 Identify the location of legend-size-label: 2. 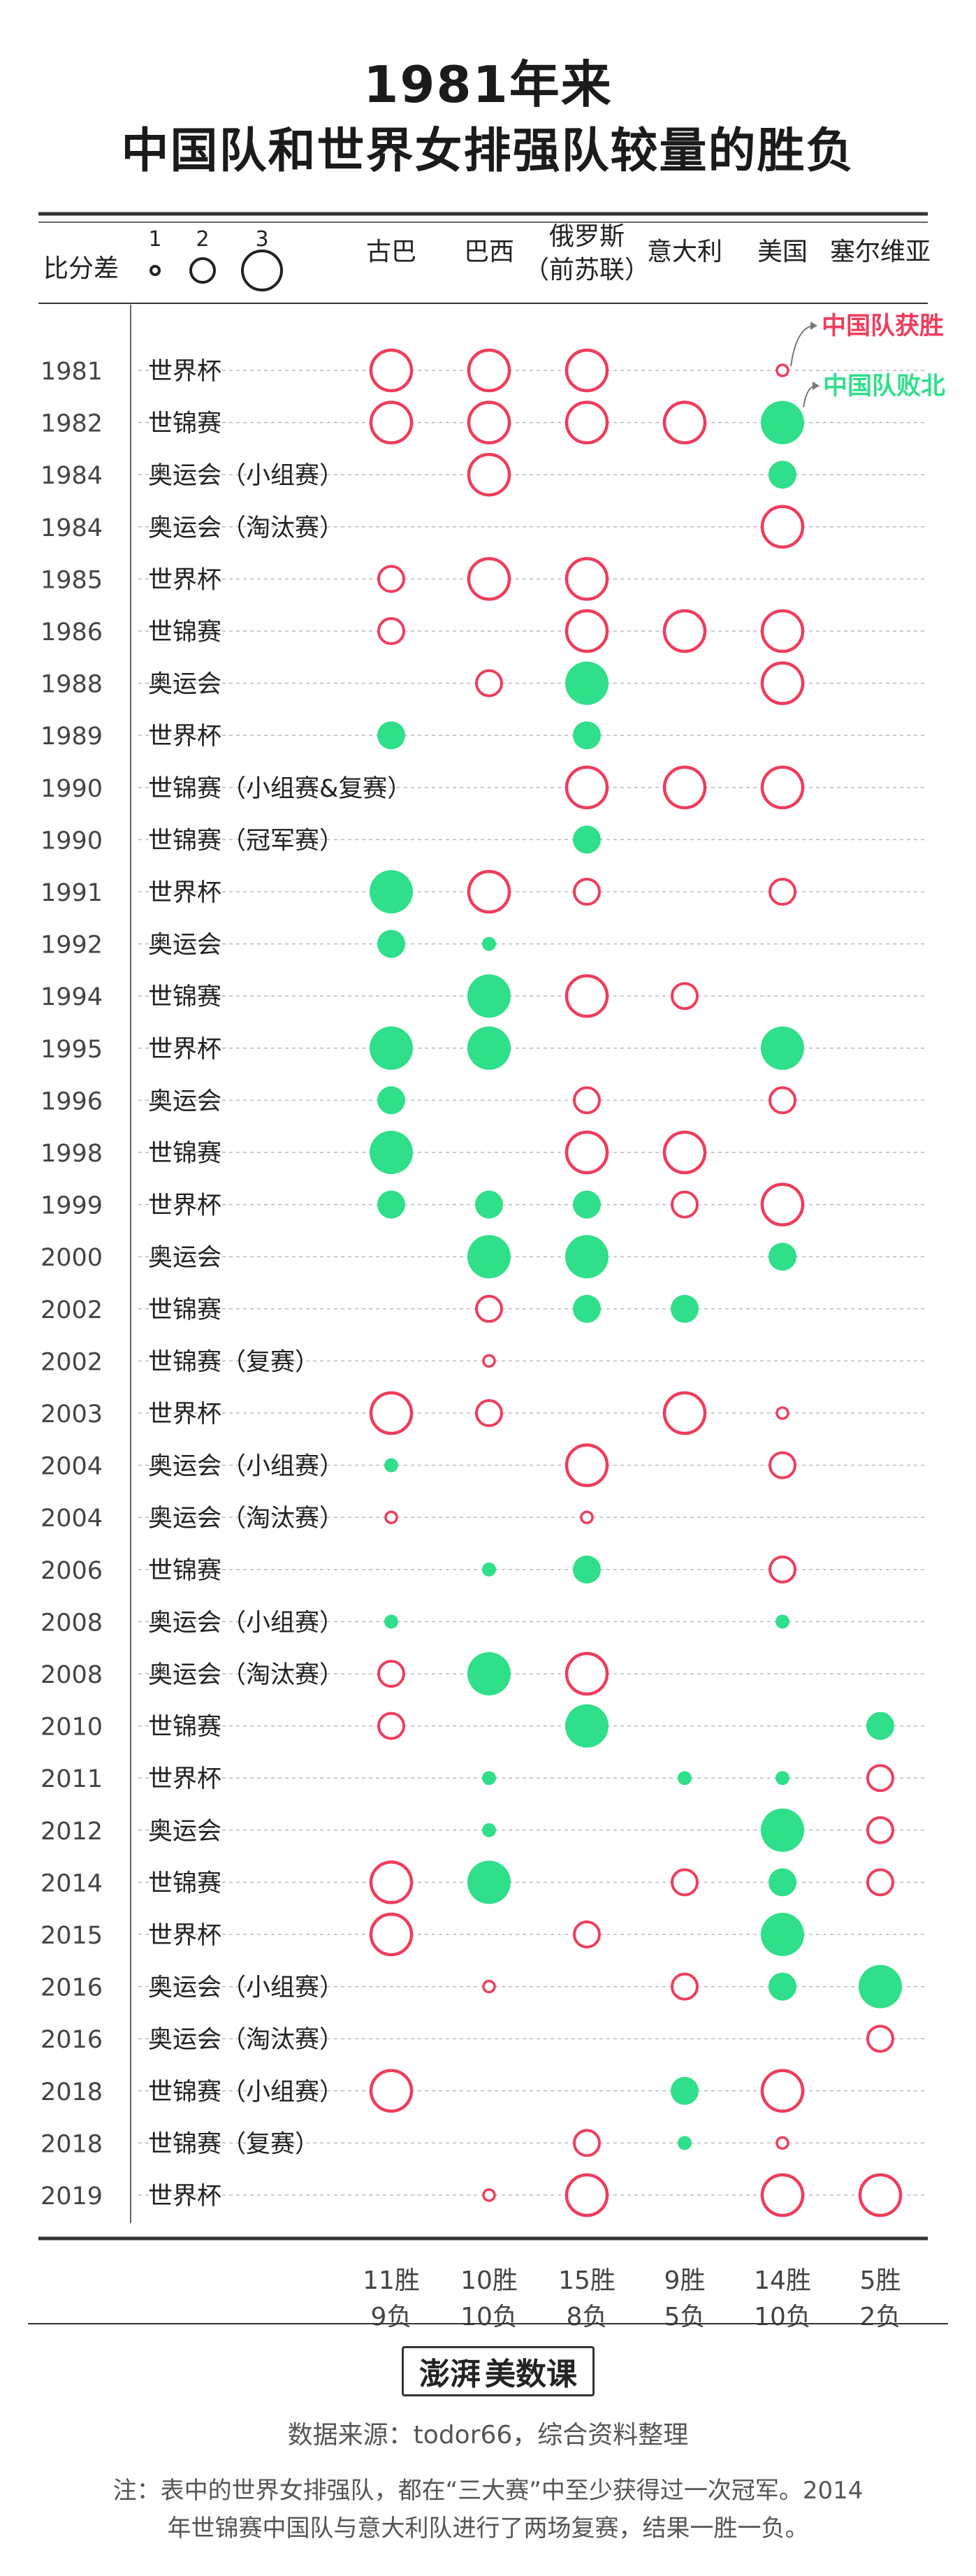
(202, 239).